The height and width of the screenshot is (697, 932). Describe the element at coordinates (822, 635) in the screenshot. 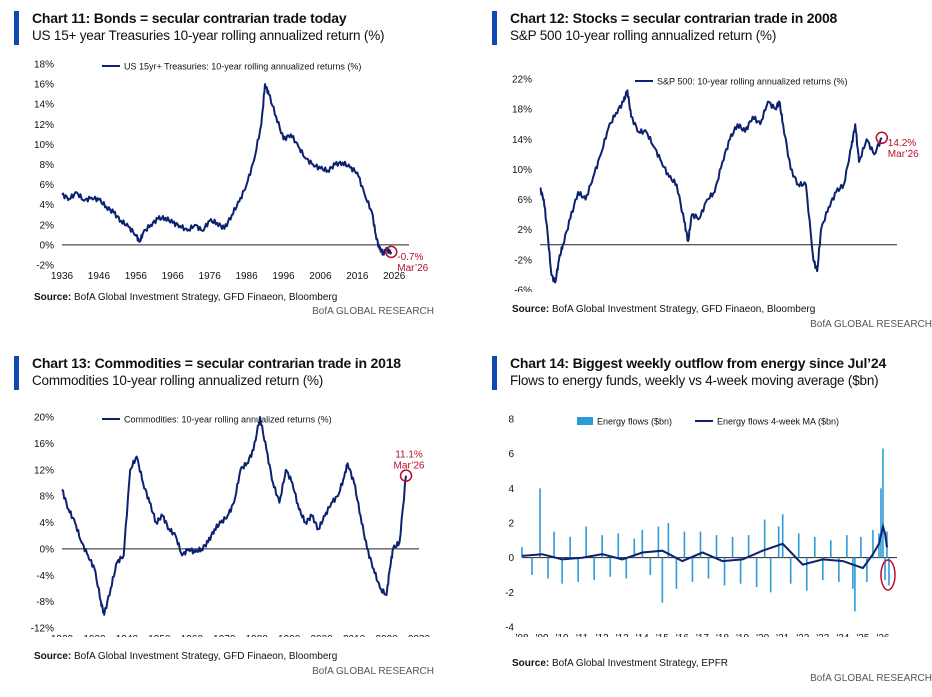

I see `x-tick-label: '23` at that location.